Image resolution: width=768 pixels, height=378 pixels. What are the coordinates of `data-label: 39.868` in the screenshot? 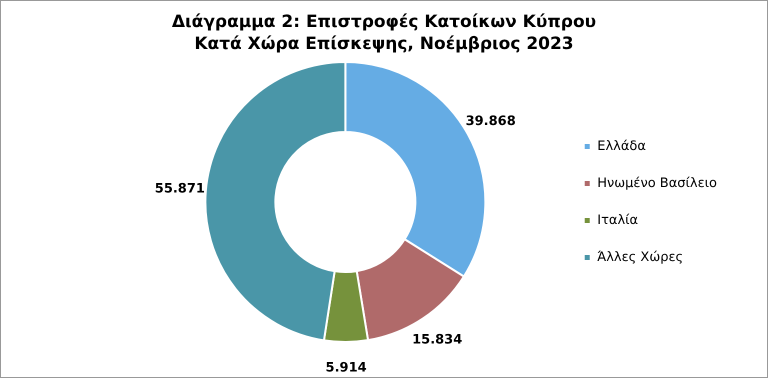 It's located at (491, 122).